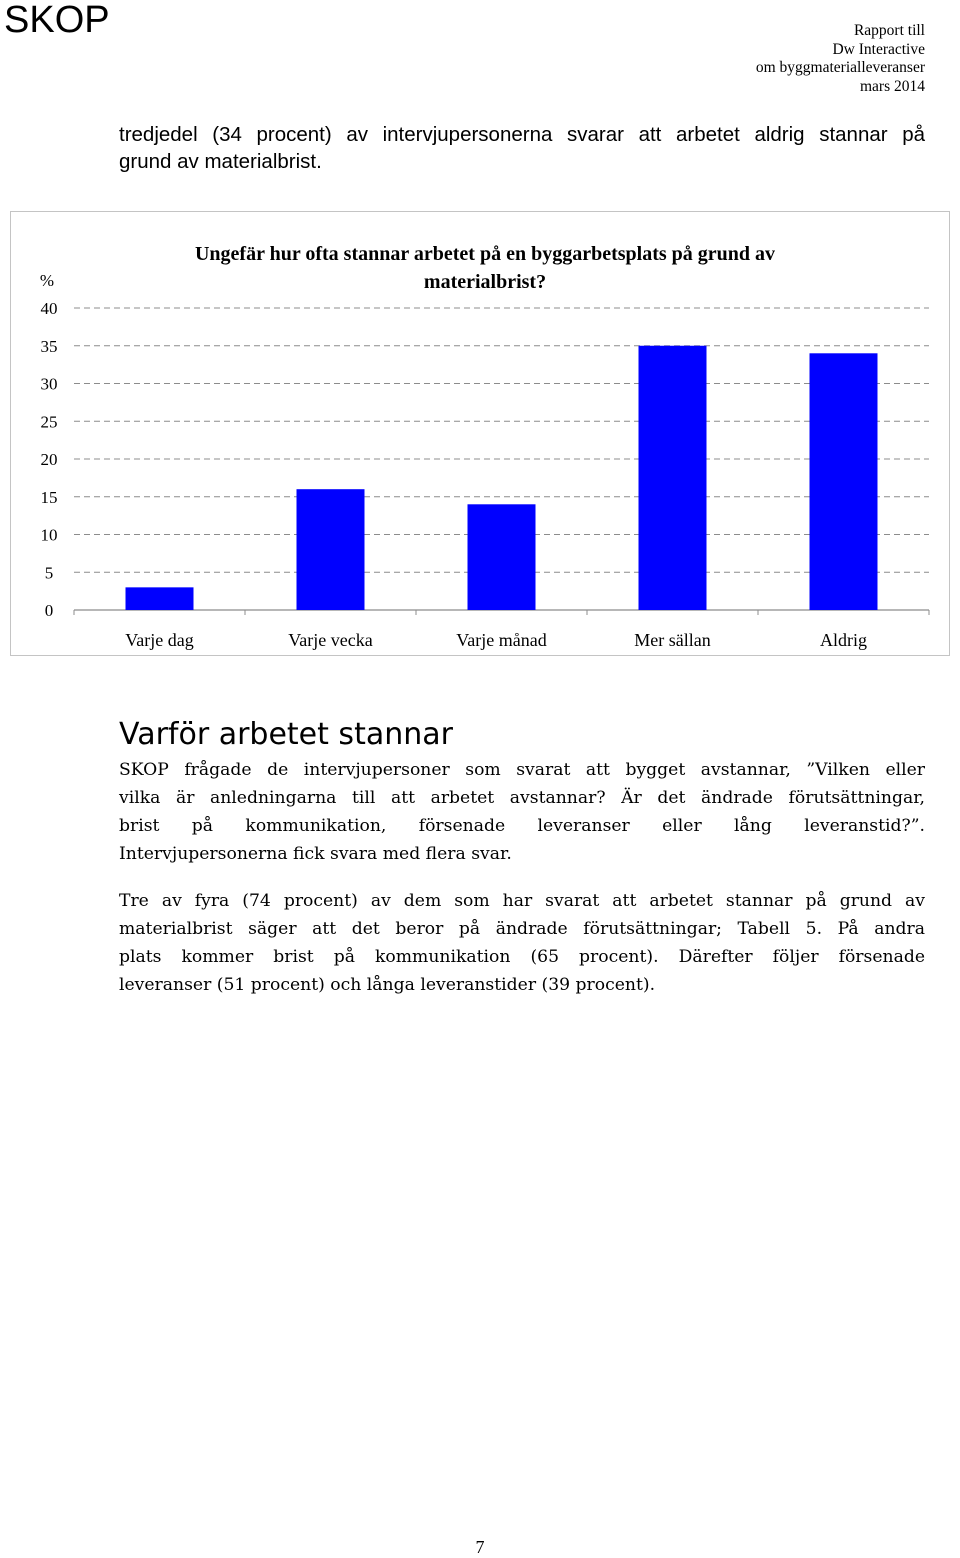  Describe the element at coordinates (49, 535) in the screenshot. I see `y-tick-label: 10` at that location.